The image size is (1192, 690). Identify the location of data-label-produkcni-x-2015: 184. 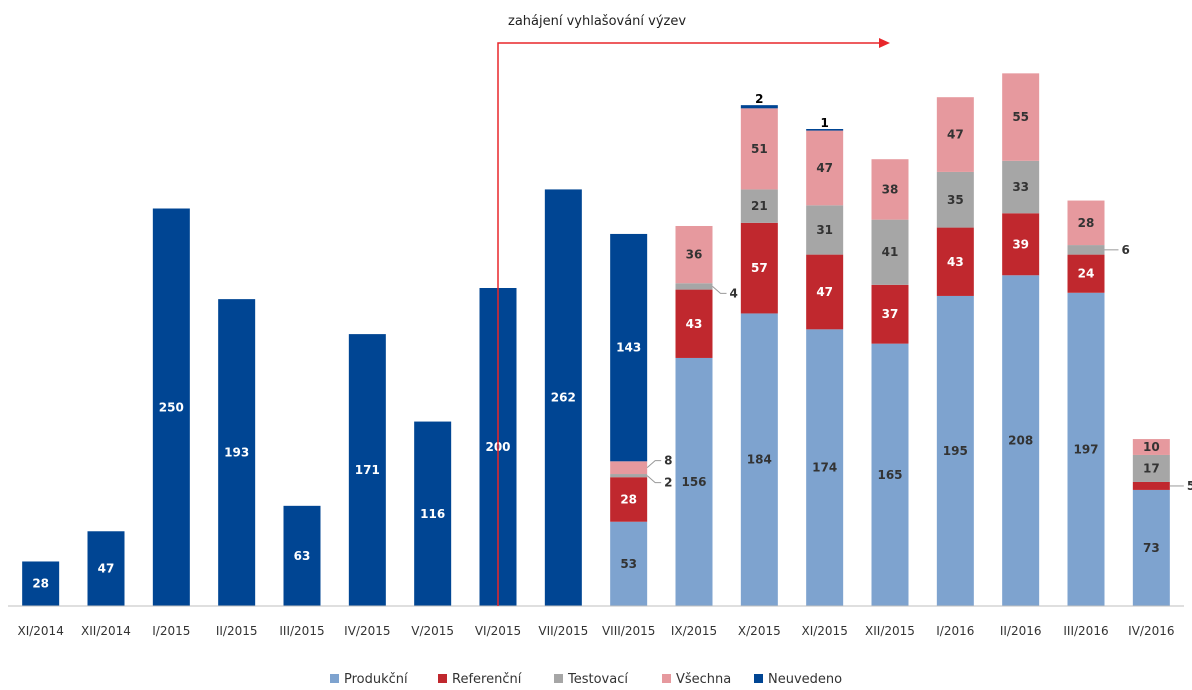
(759, 460).